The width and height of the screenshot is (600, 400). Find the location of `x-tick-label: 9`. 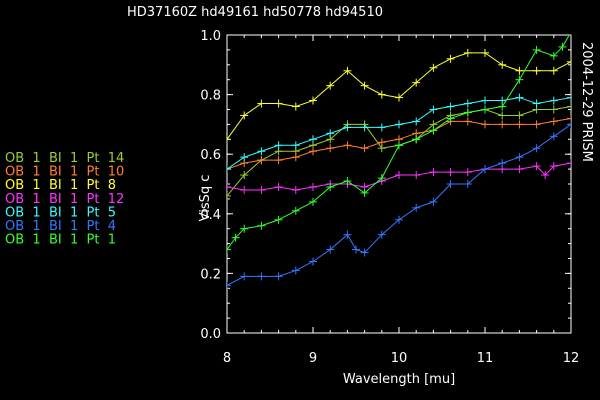

x-tick-label: 9 is located at coordinates (313, 358).